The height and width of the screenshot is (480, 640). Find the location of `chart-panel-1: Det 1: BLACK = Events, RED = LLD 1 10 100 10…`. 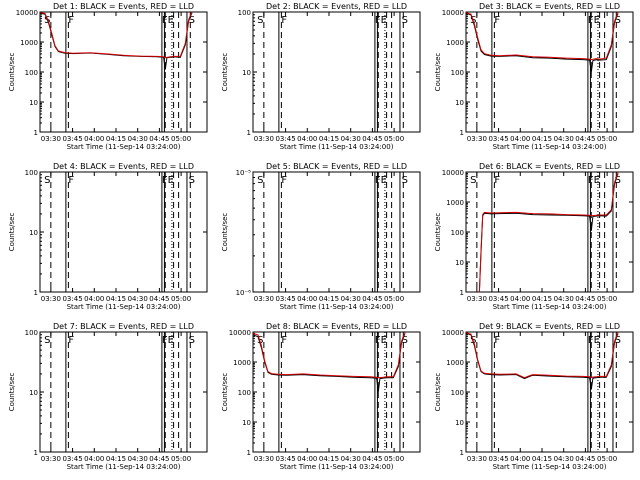

chart-panel-1: Det 1: BLACK = Events, RED = LLD 1 10 100 10… is located at coordinates (108, 76).